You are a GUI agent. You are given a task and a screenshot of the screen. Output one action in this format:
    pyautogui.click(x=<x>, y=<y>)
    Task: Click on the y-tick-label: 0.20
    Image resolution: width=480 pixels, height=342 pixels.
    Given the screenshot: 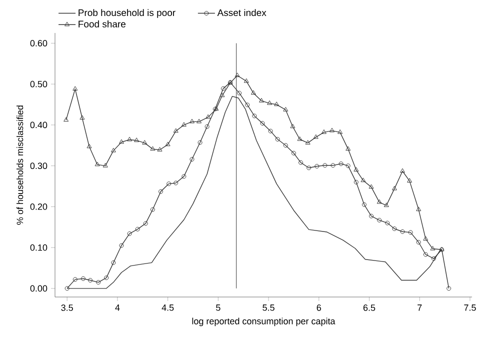 What is the action you would take?
    pyautogui.click(x=39, y=207)
    